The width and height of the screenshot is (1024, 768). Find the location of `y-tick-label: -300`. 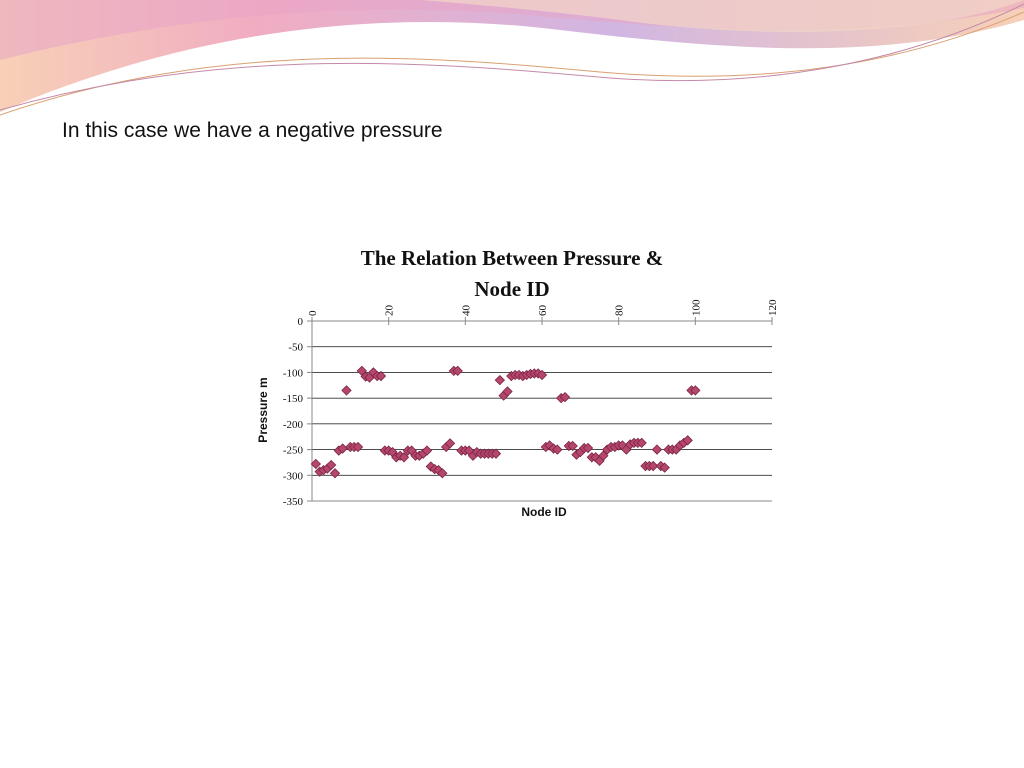

y-tick-label: -300 is located at coordinates (293, 476).